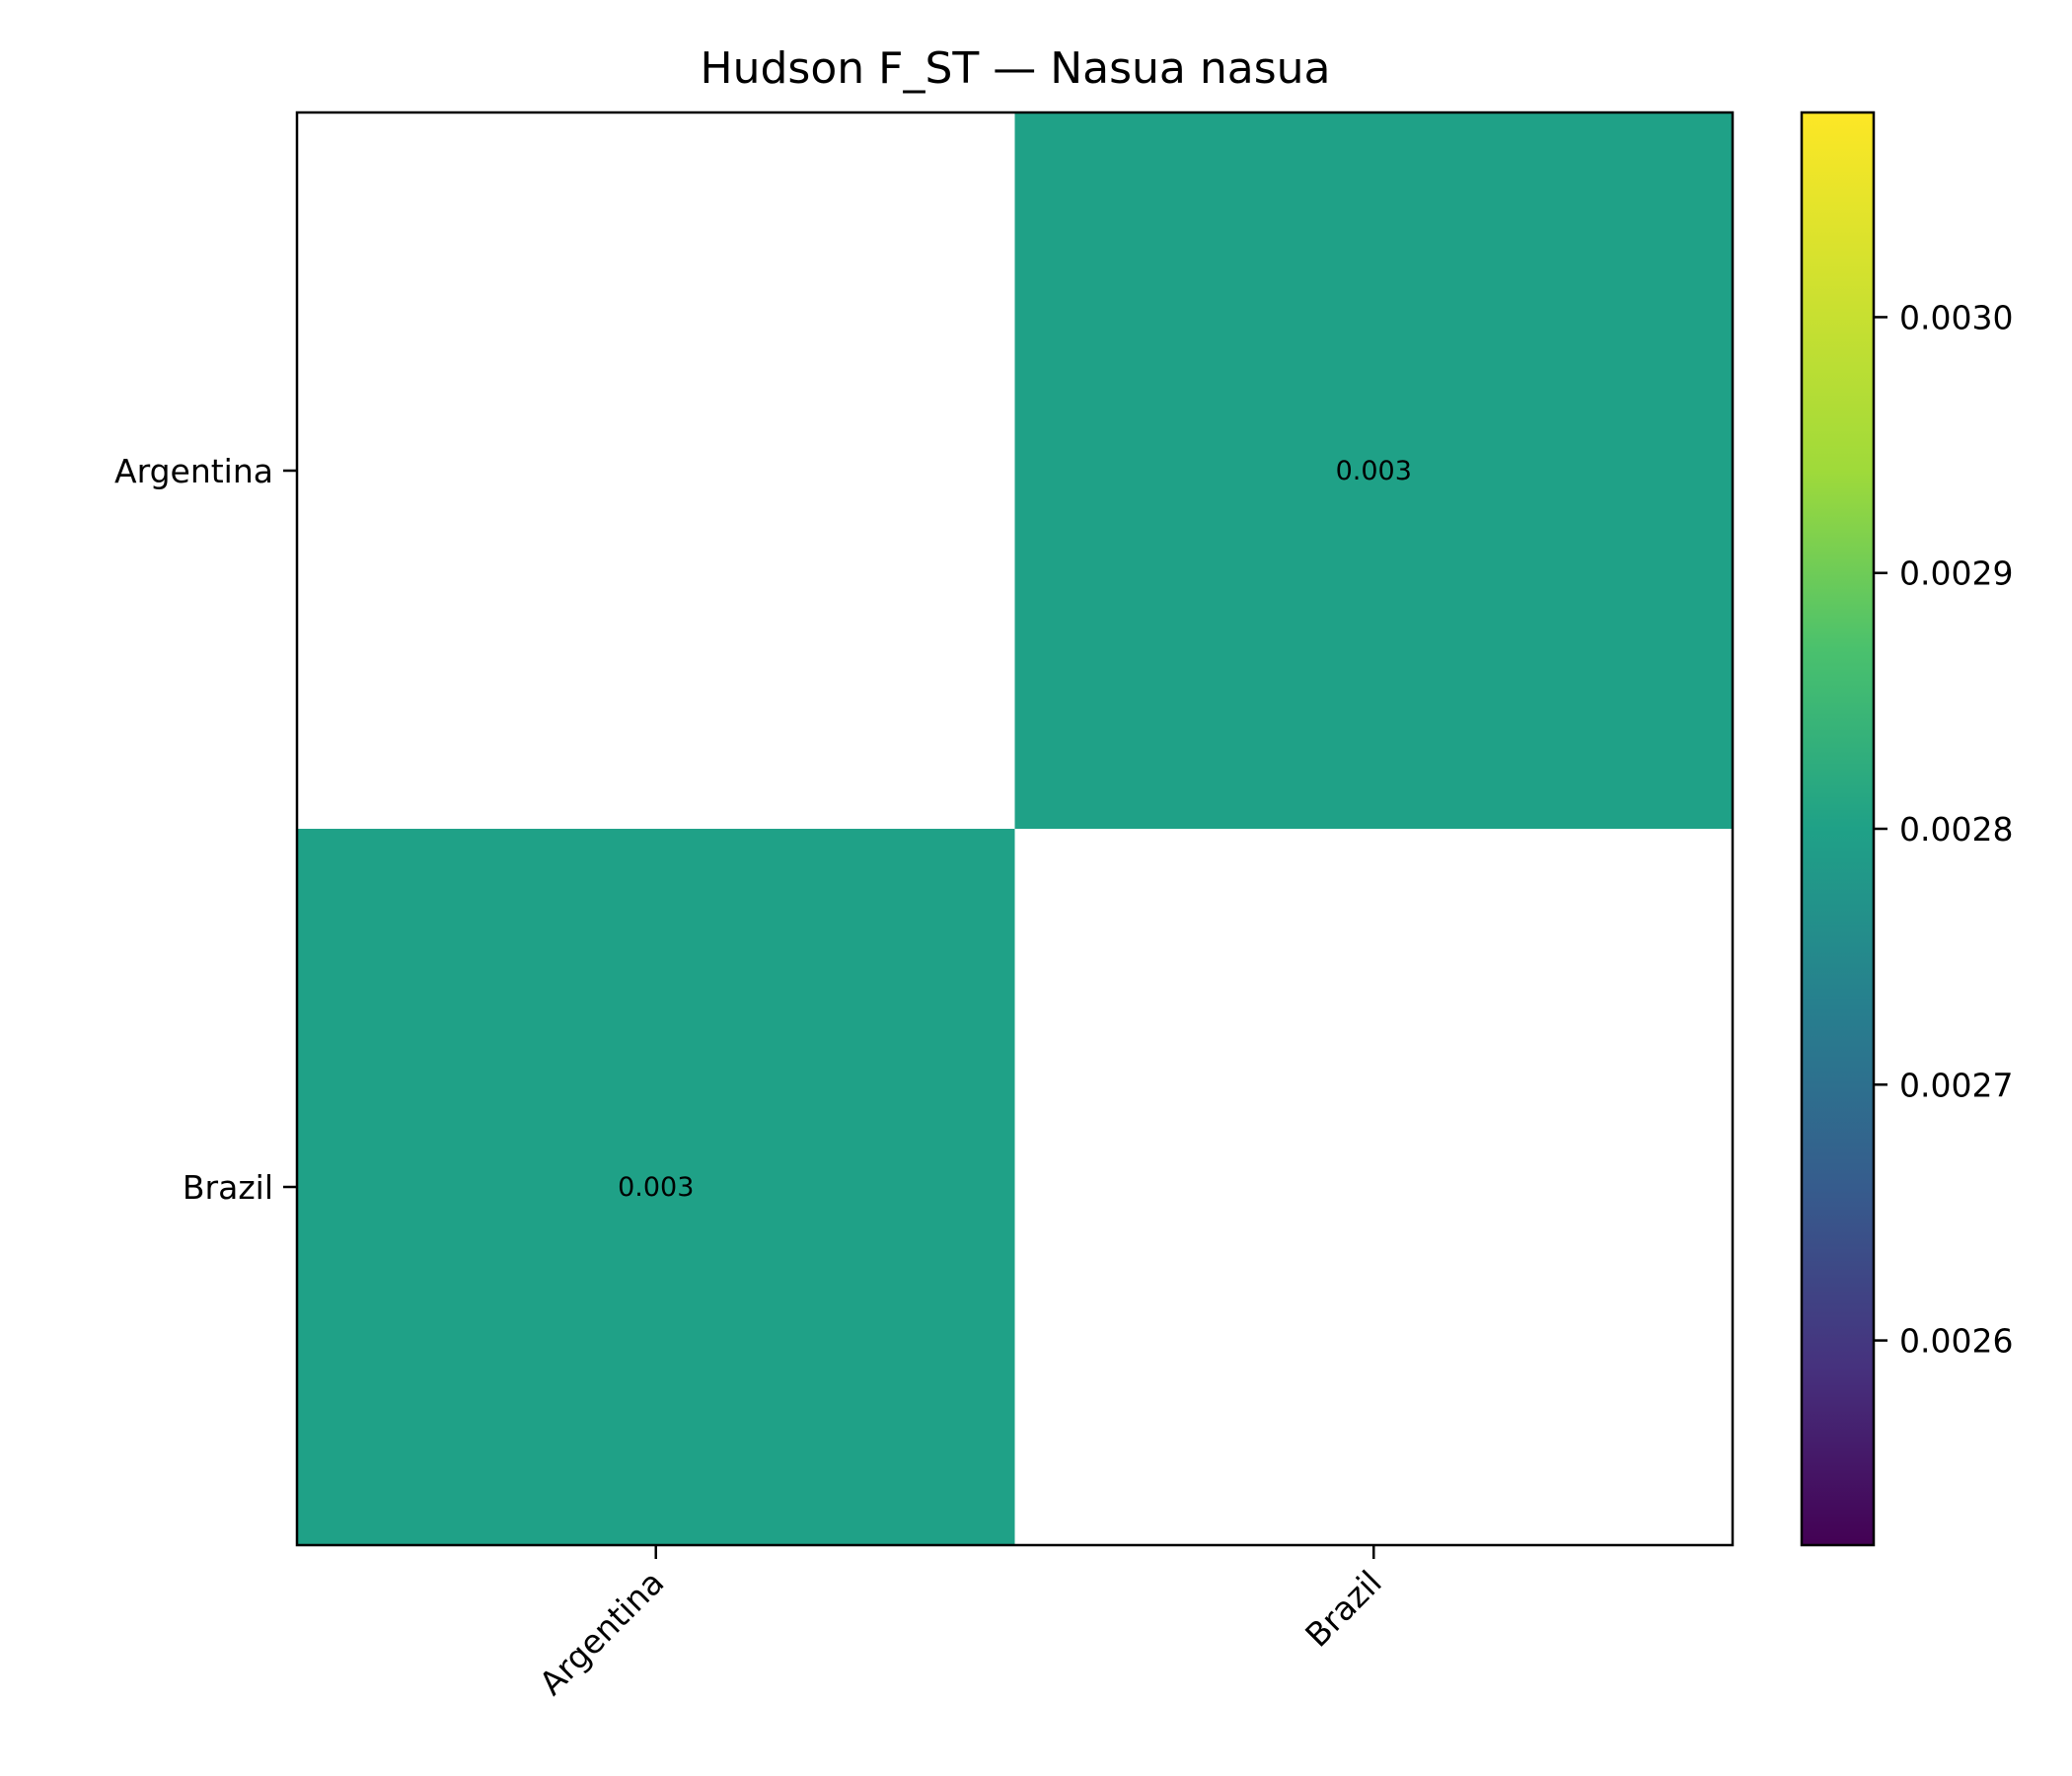 The width and height of the screenshot is (2072, 1776). What do you see at coordinates (1343, 1609) in the screenshot?
I see `x-tick-label-1: Brazil` at bounding box center [1343, 1609].